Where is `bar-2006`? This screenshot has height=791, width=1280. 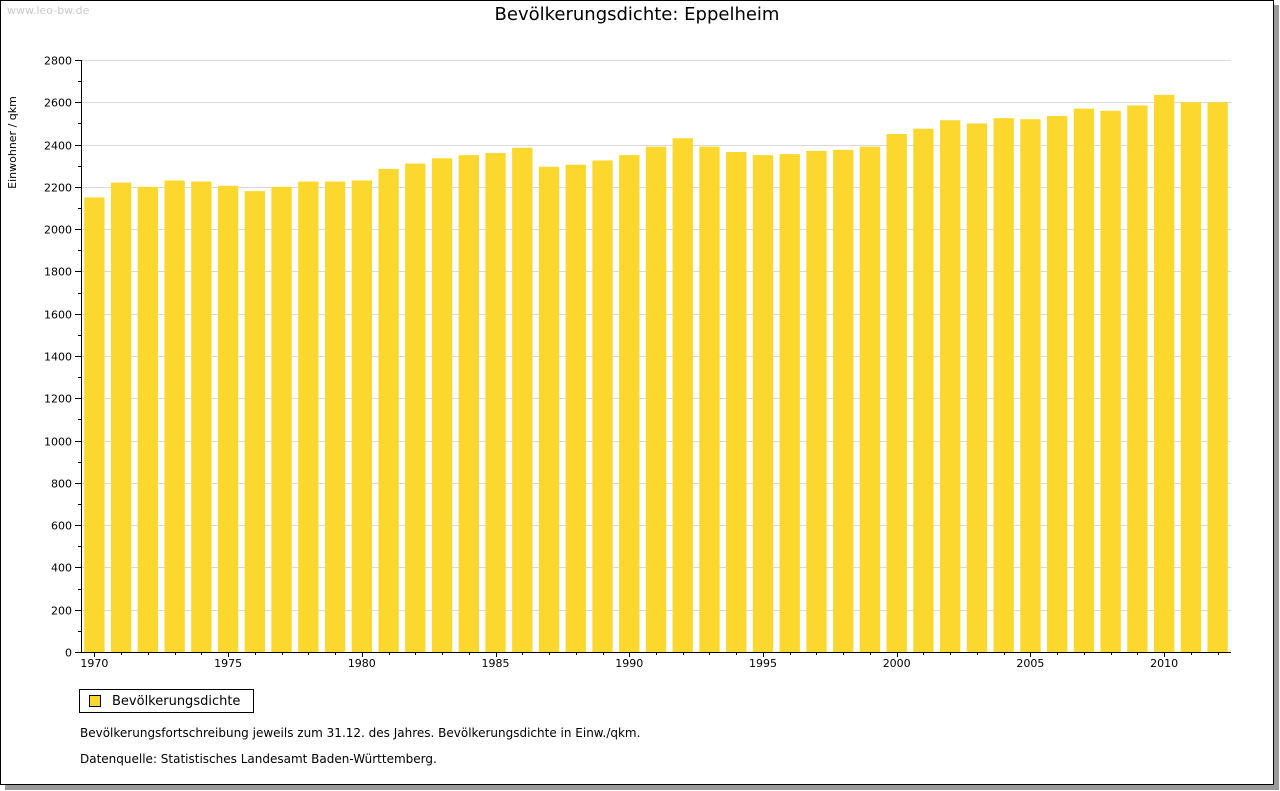
bar-2006 is located at coordinates (1057, 384).